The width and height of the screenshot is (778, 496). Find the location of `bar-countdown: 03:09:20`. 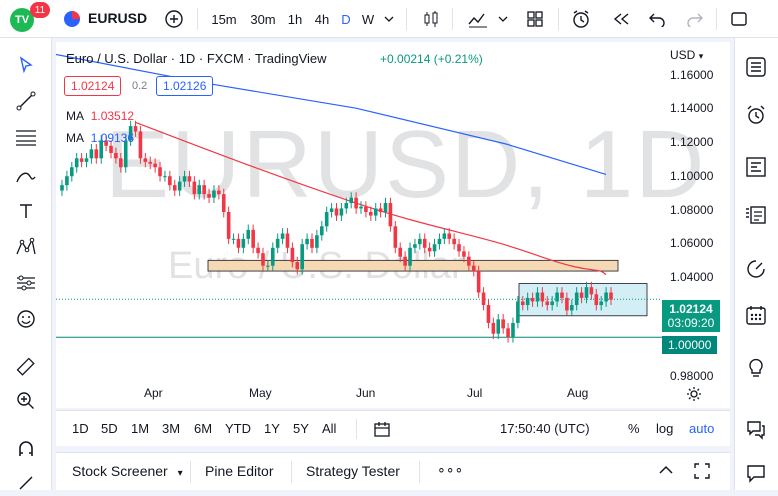

bar-countdown: 03:09:20 is located at coordinates (691, 323).